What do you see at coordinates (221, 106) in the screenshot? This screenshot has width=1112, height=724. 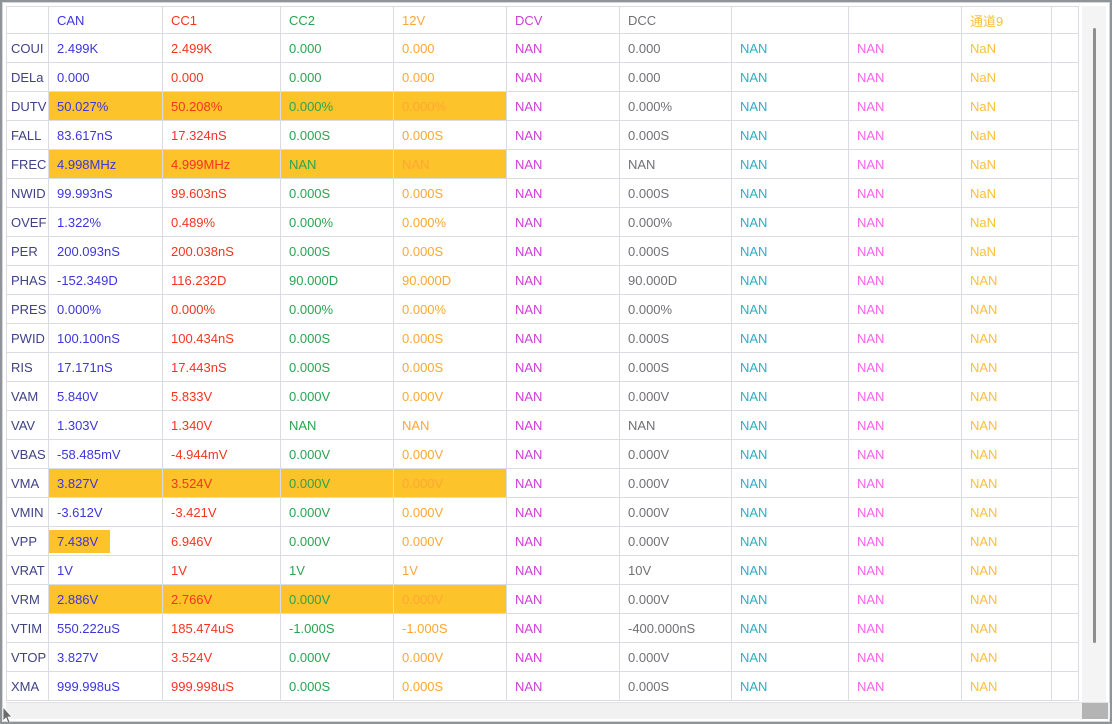 I see `cell: 50.208%` at bounding box center [221, 106].